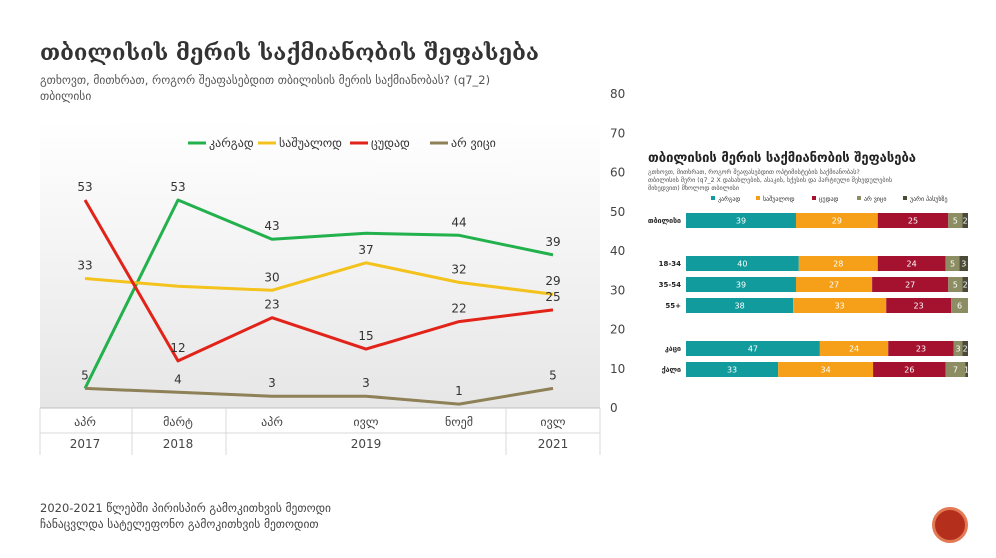 The height and width of the screenshot is (558, 996). I want to click on data-label: 15, so click(365, 336).